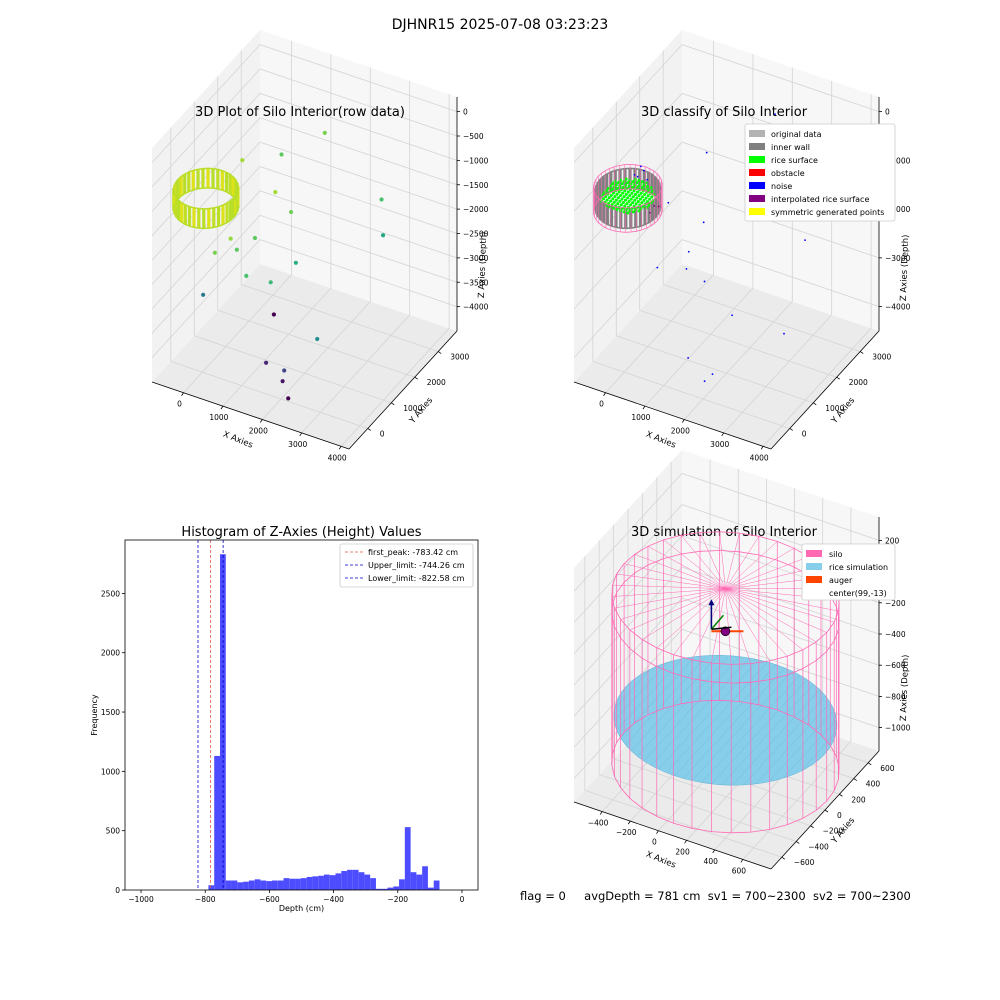 The image size is (1000, 1000). I want to click on simulation-plot-ztick-label: 200, so click(892, 540).